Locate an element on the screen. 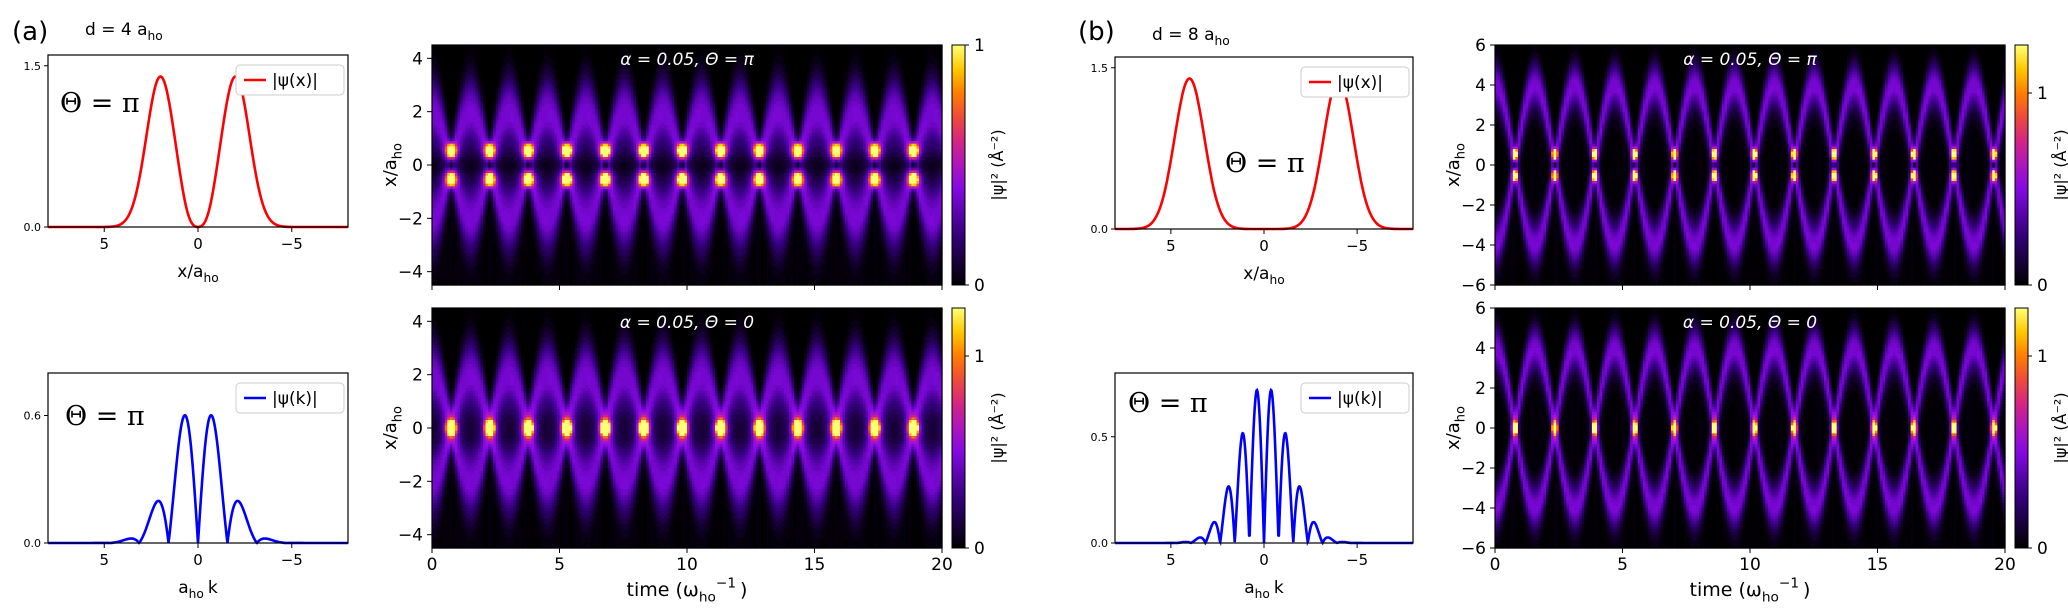  panel-a-density-bottom-ylabel: x/aho is located at coordinates (392, 428).